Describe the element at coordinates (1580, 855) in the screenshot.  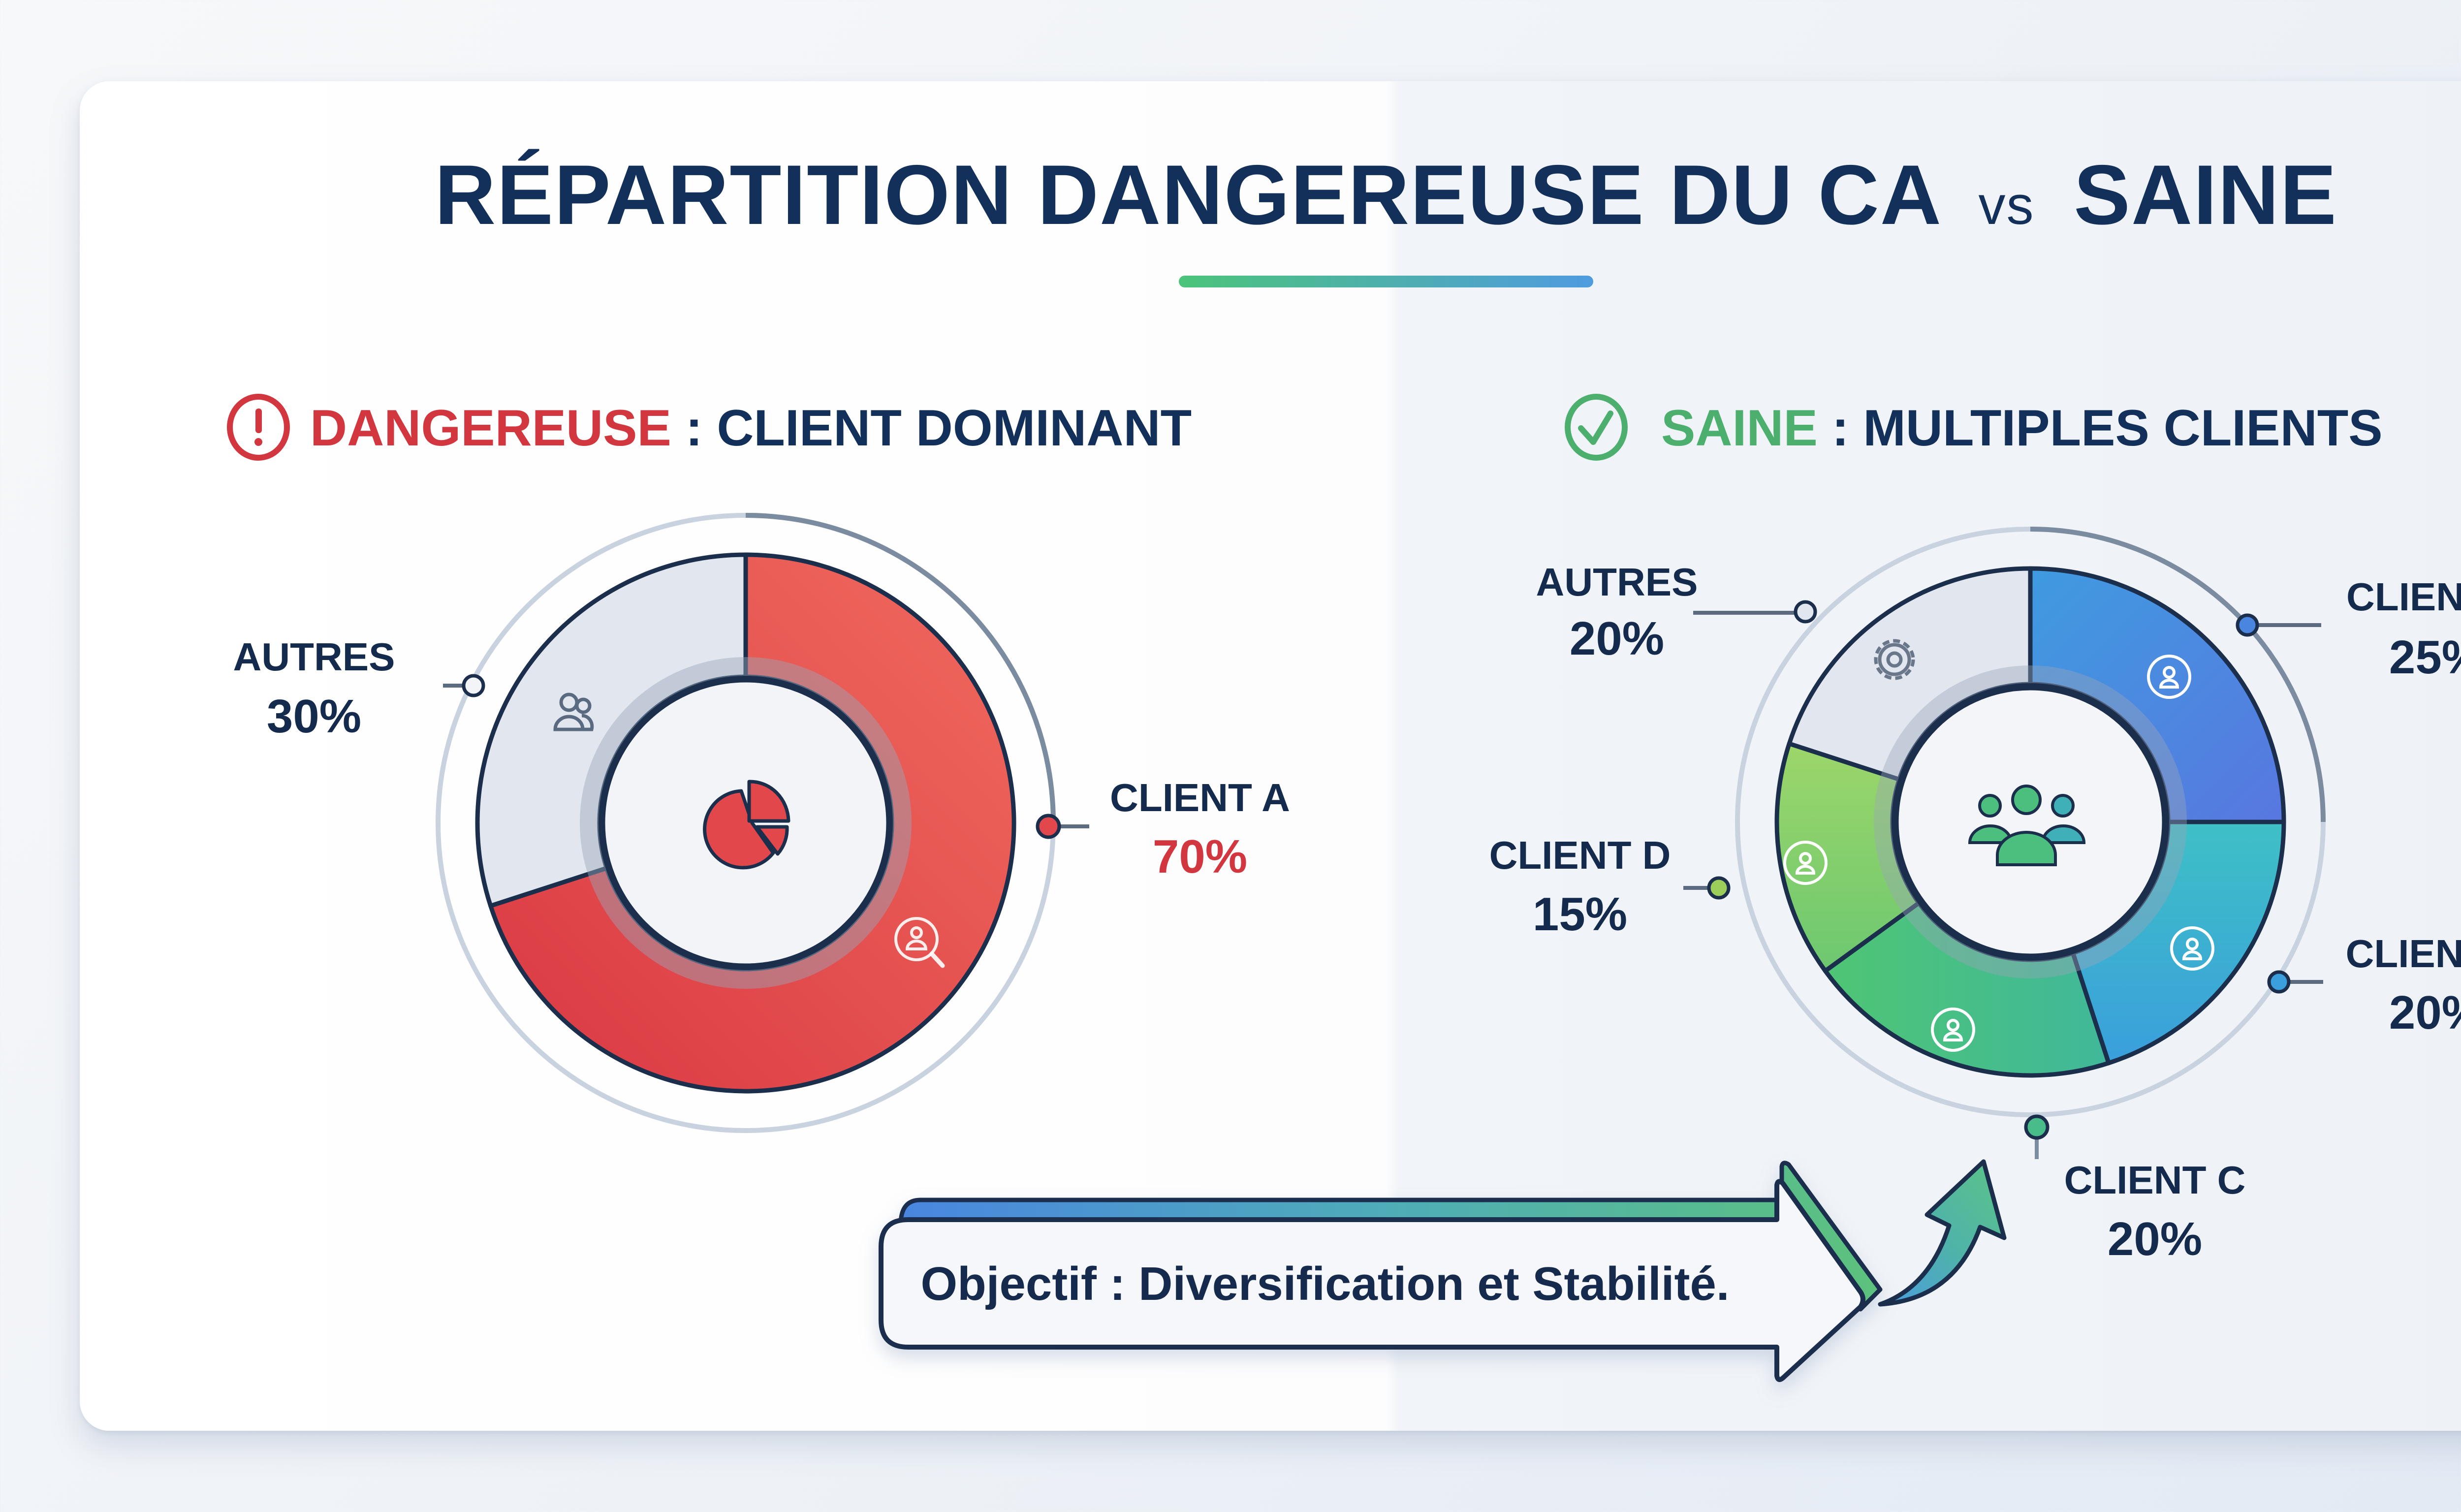
I see `label-client-d-right: CLIENT D` at that location.